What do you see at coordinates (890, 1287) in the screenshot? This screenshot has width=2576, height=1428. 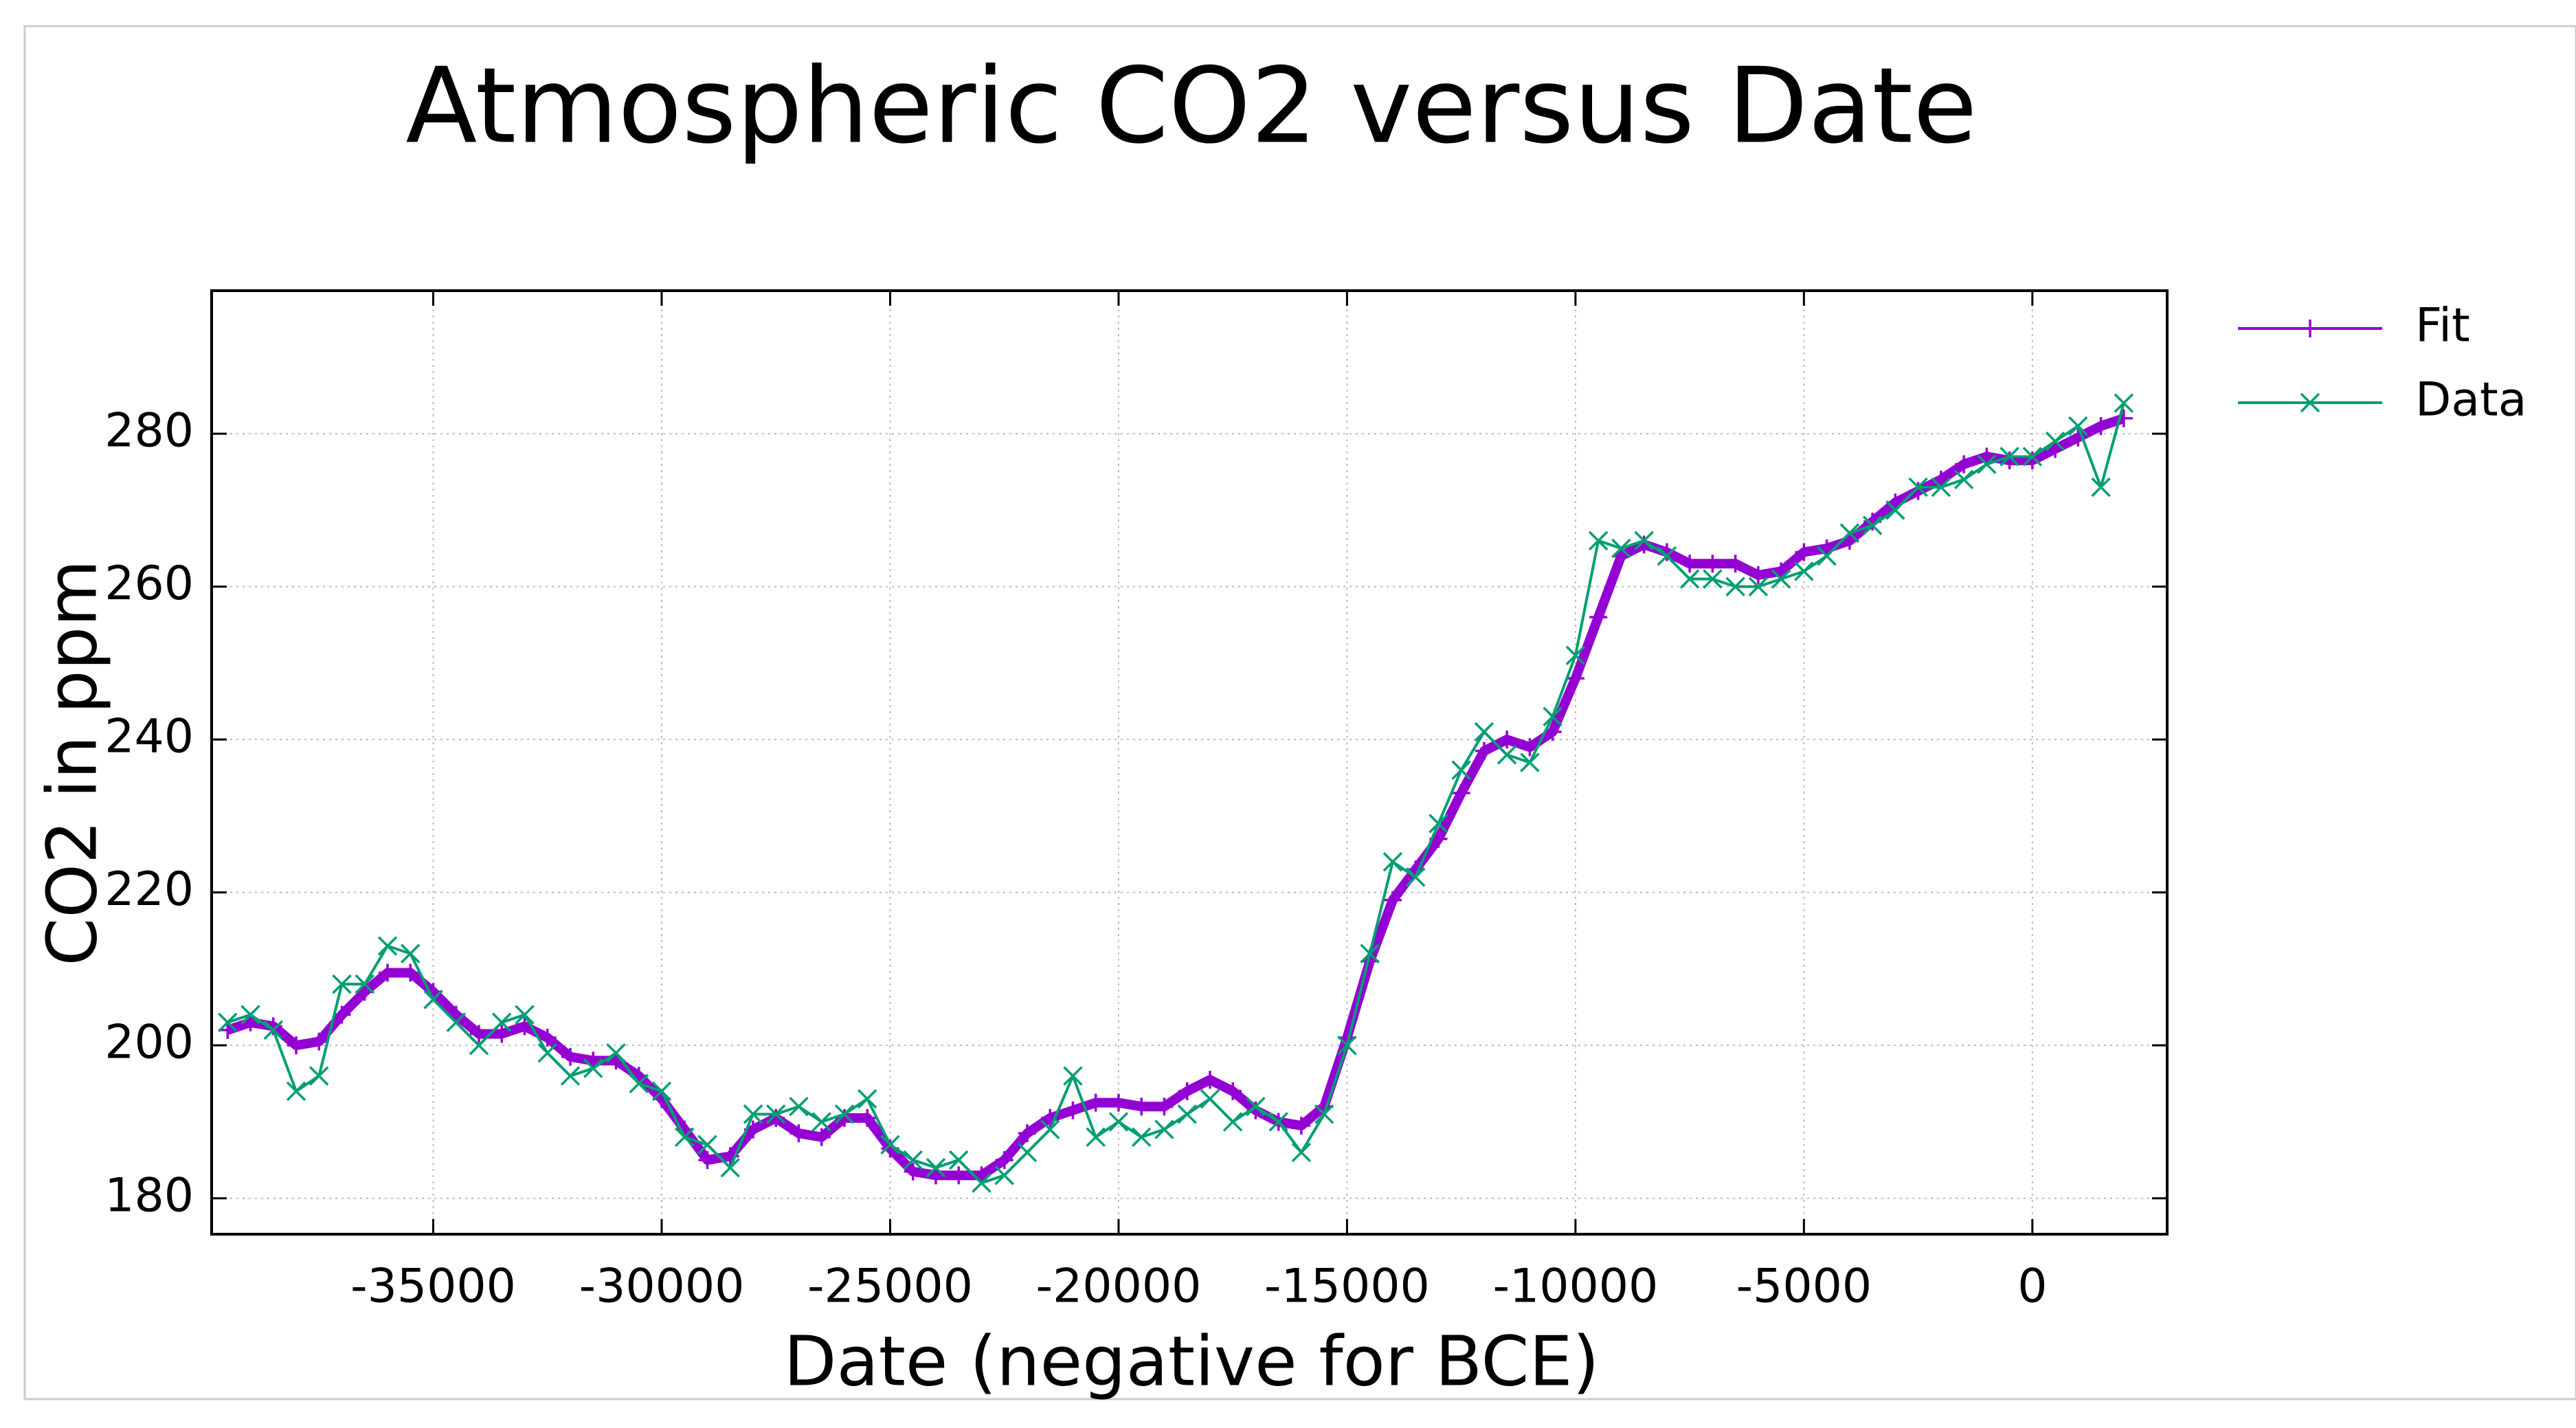 I see `x-tick-label: -25000` at bounding box center [890, 1287].